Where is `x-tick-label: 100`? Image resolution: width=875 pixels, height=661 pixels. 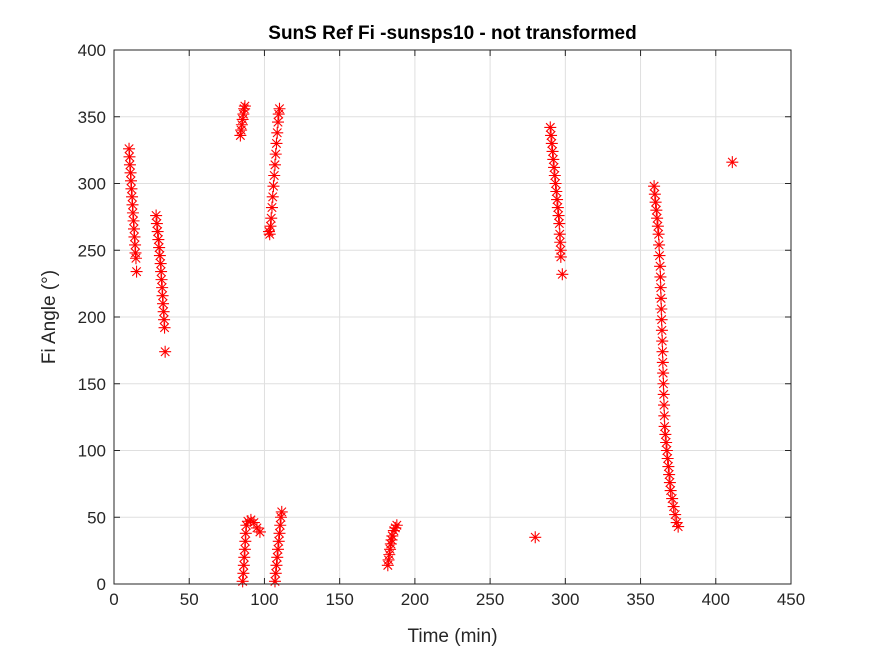 x-tick-label: 100 is located at coordinates (264, 599).